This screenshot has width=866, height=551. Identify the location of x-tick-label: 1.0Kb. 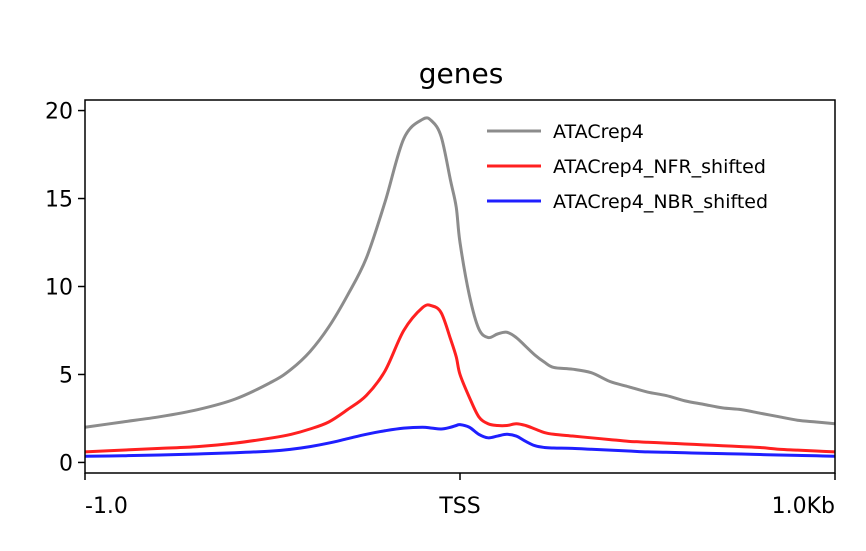
(803, 506).